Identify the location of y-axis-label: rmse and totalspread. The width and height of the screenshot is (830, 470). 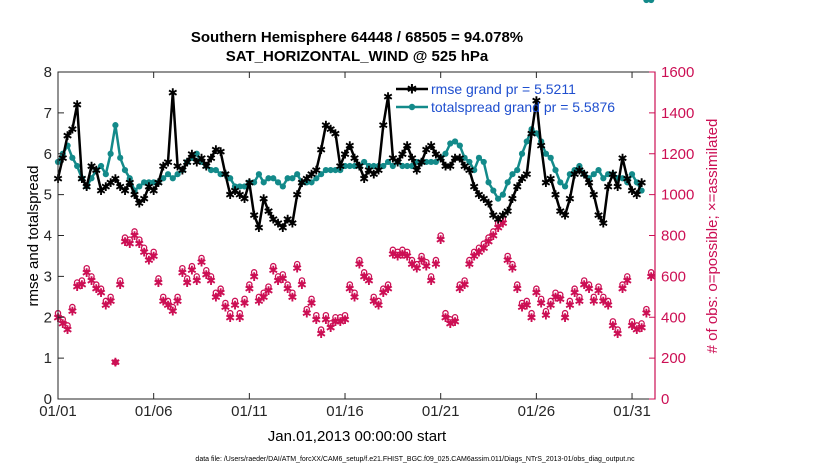
(33, 236).